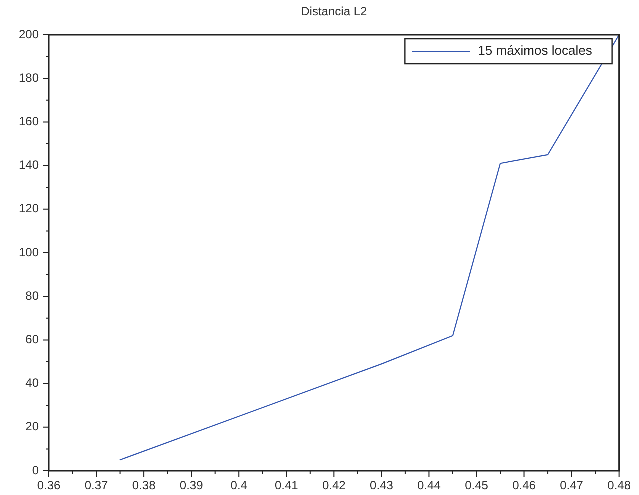 The height and width of the screenshot is (495, 639). I want to click on y-tick-label: 160, so click(29, 121).